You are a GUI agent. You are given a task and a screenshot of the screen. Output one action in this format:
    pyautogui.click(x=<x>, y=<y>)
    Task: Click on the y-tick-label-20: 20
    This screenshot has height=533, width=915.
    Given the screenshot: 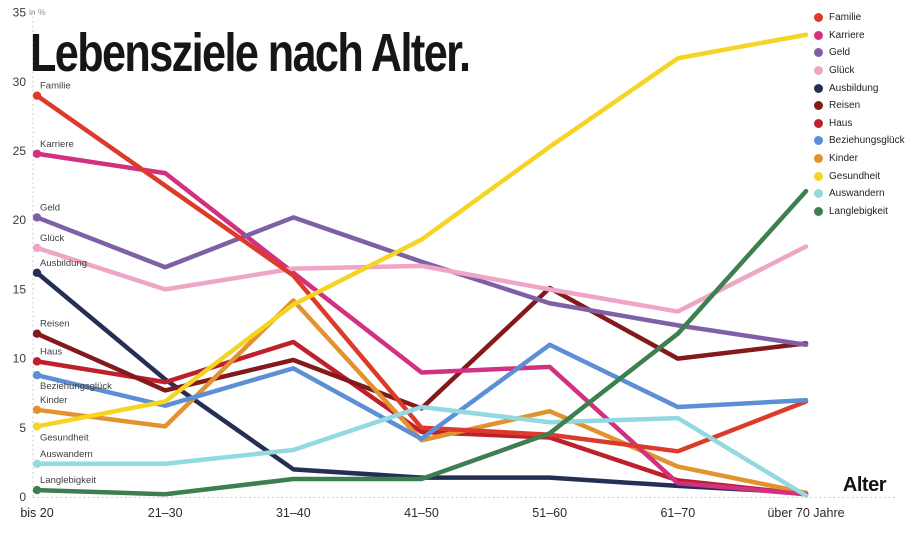 What is the action you would take?
    pyautogui.click(x=20, y=220)
    